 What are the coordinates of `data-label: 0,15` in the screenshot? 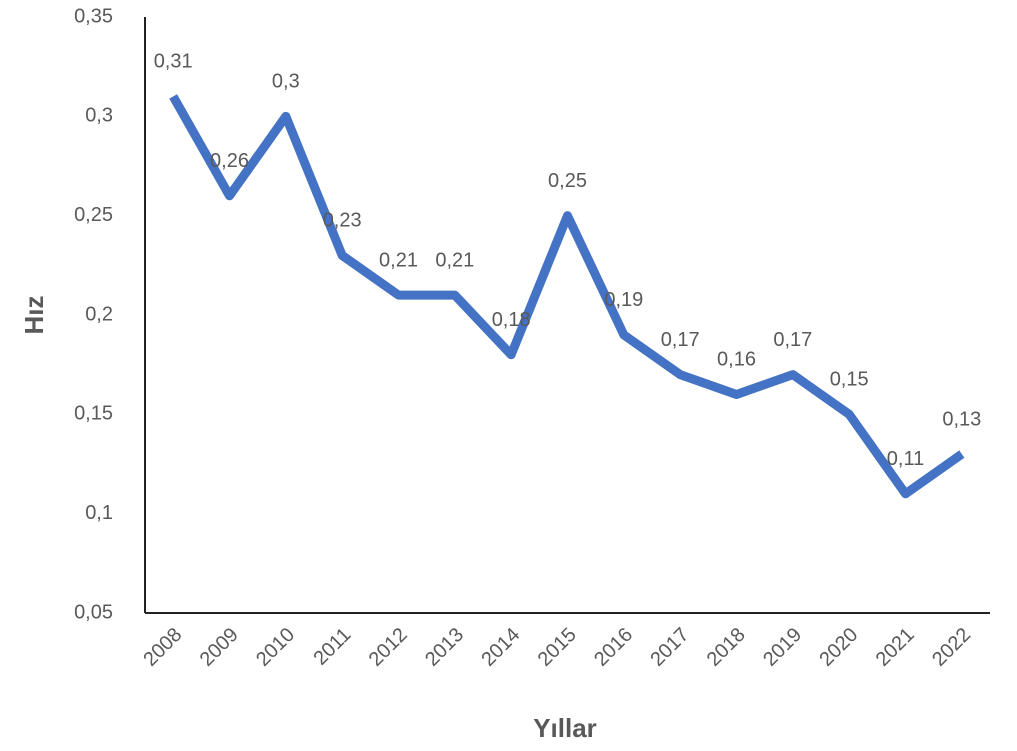 It's located at (849, 380).